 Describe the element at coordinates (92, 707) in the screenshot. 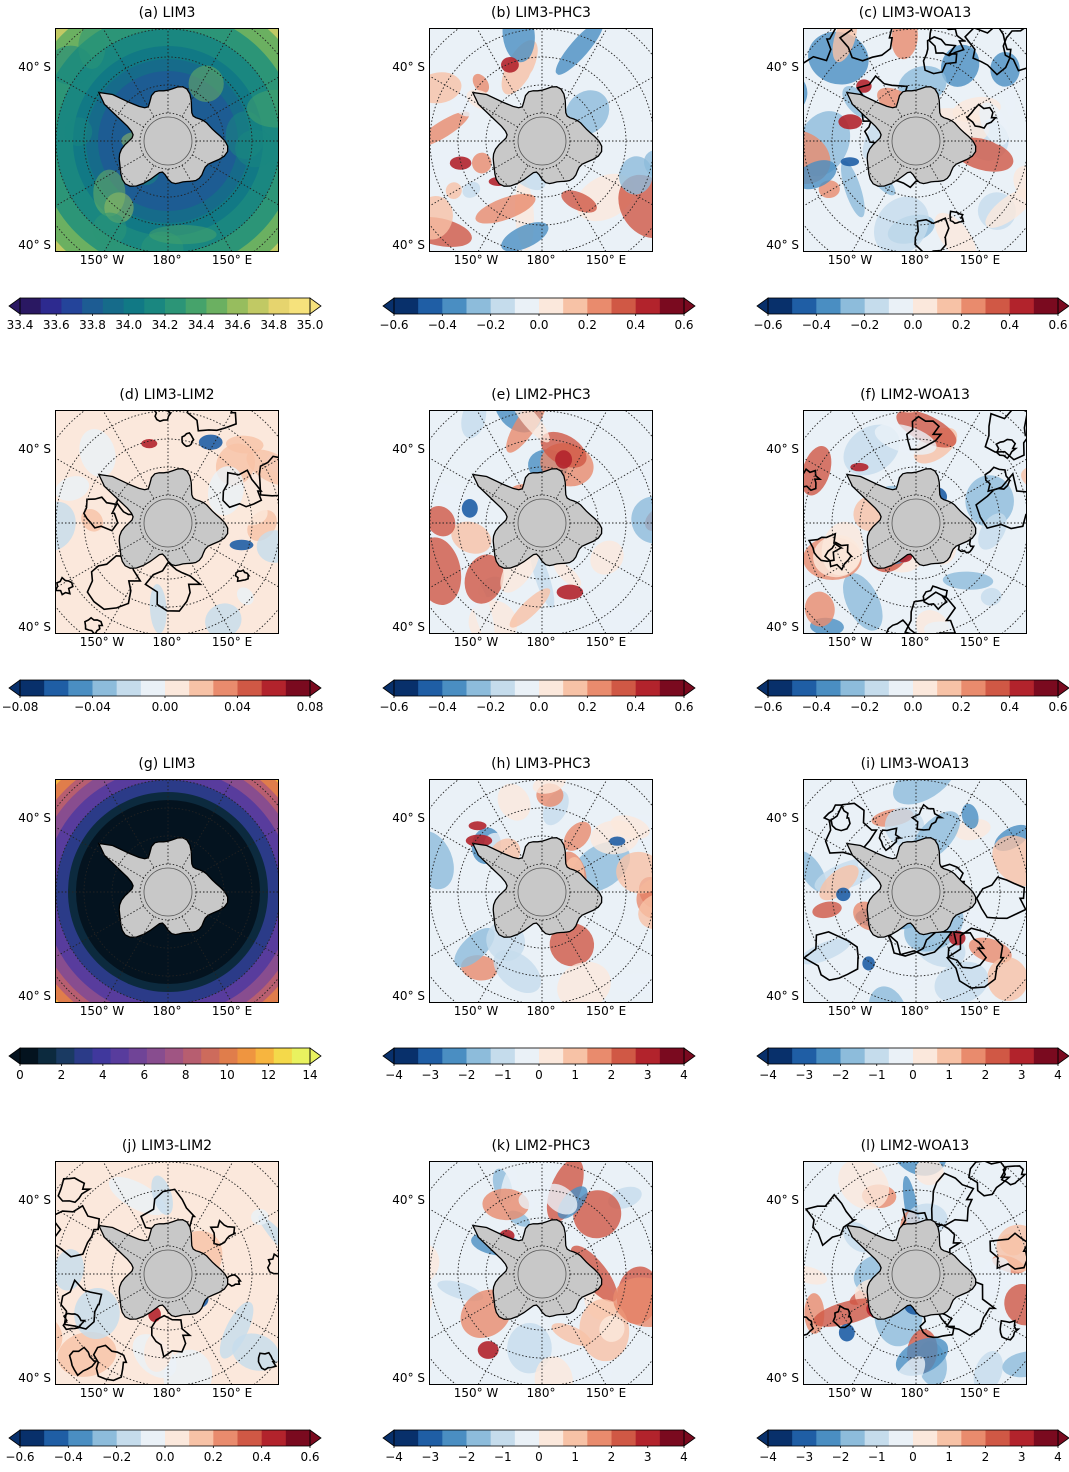

I see `colorbar-tick-label: −0.04` at that location.